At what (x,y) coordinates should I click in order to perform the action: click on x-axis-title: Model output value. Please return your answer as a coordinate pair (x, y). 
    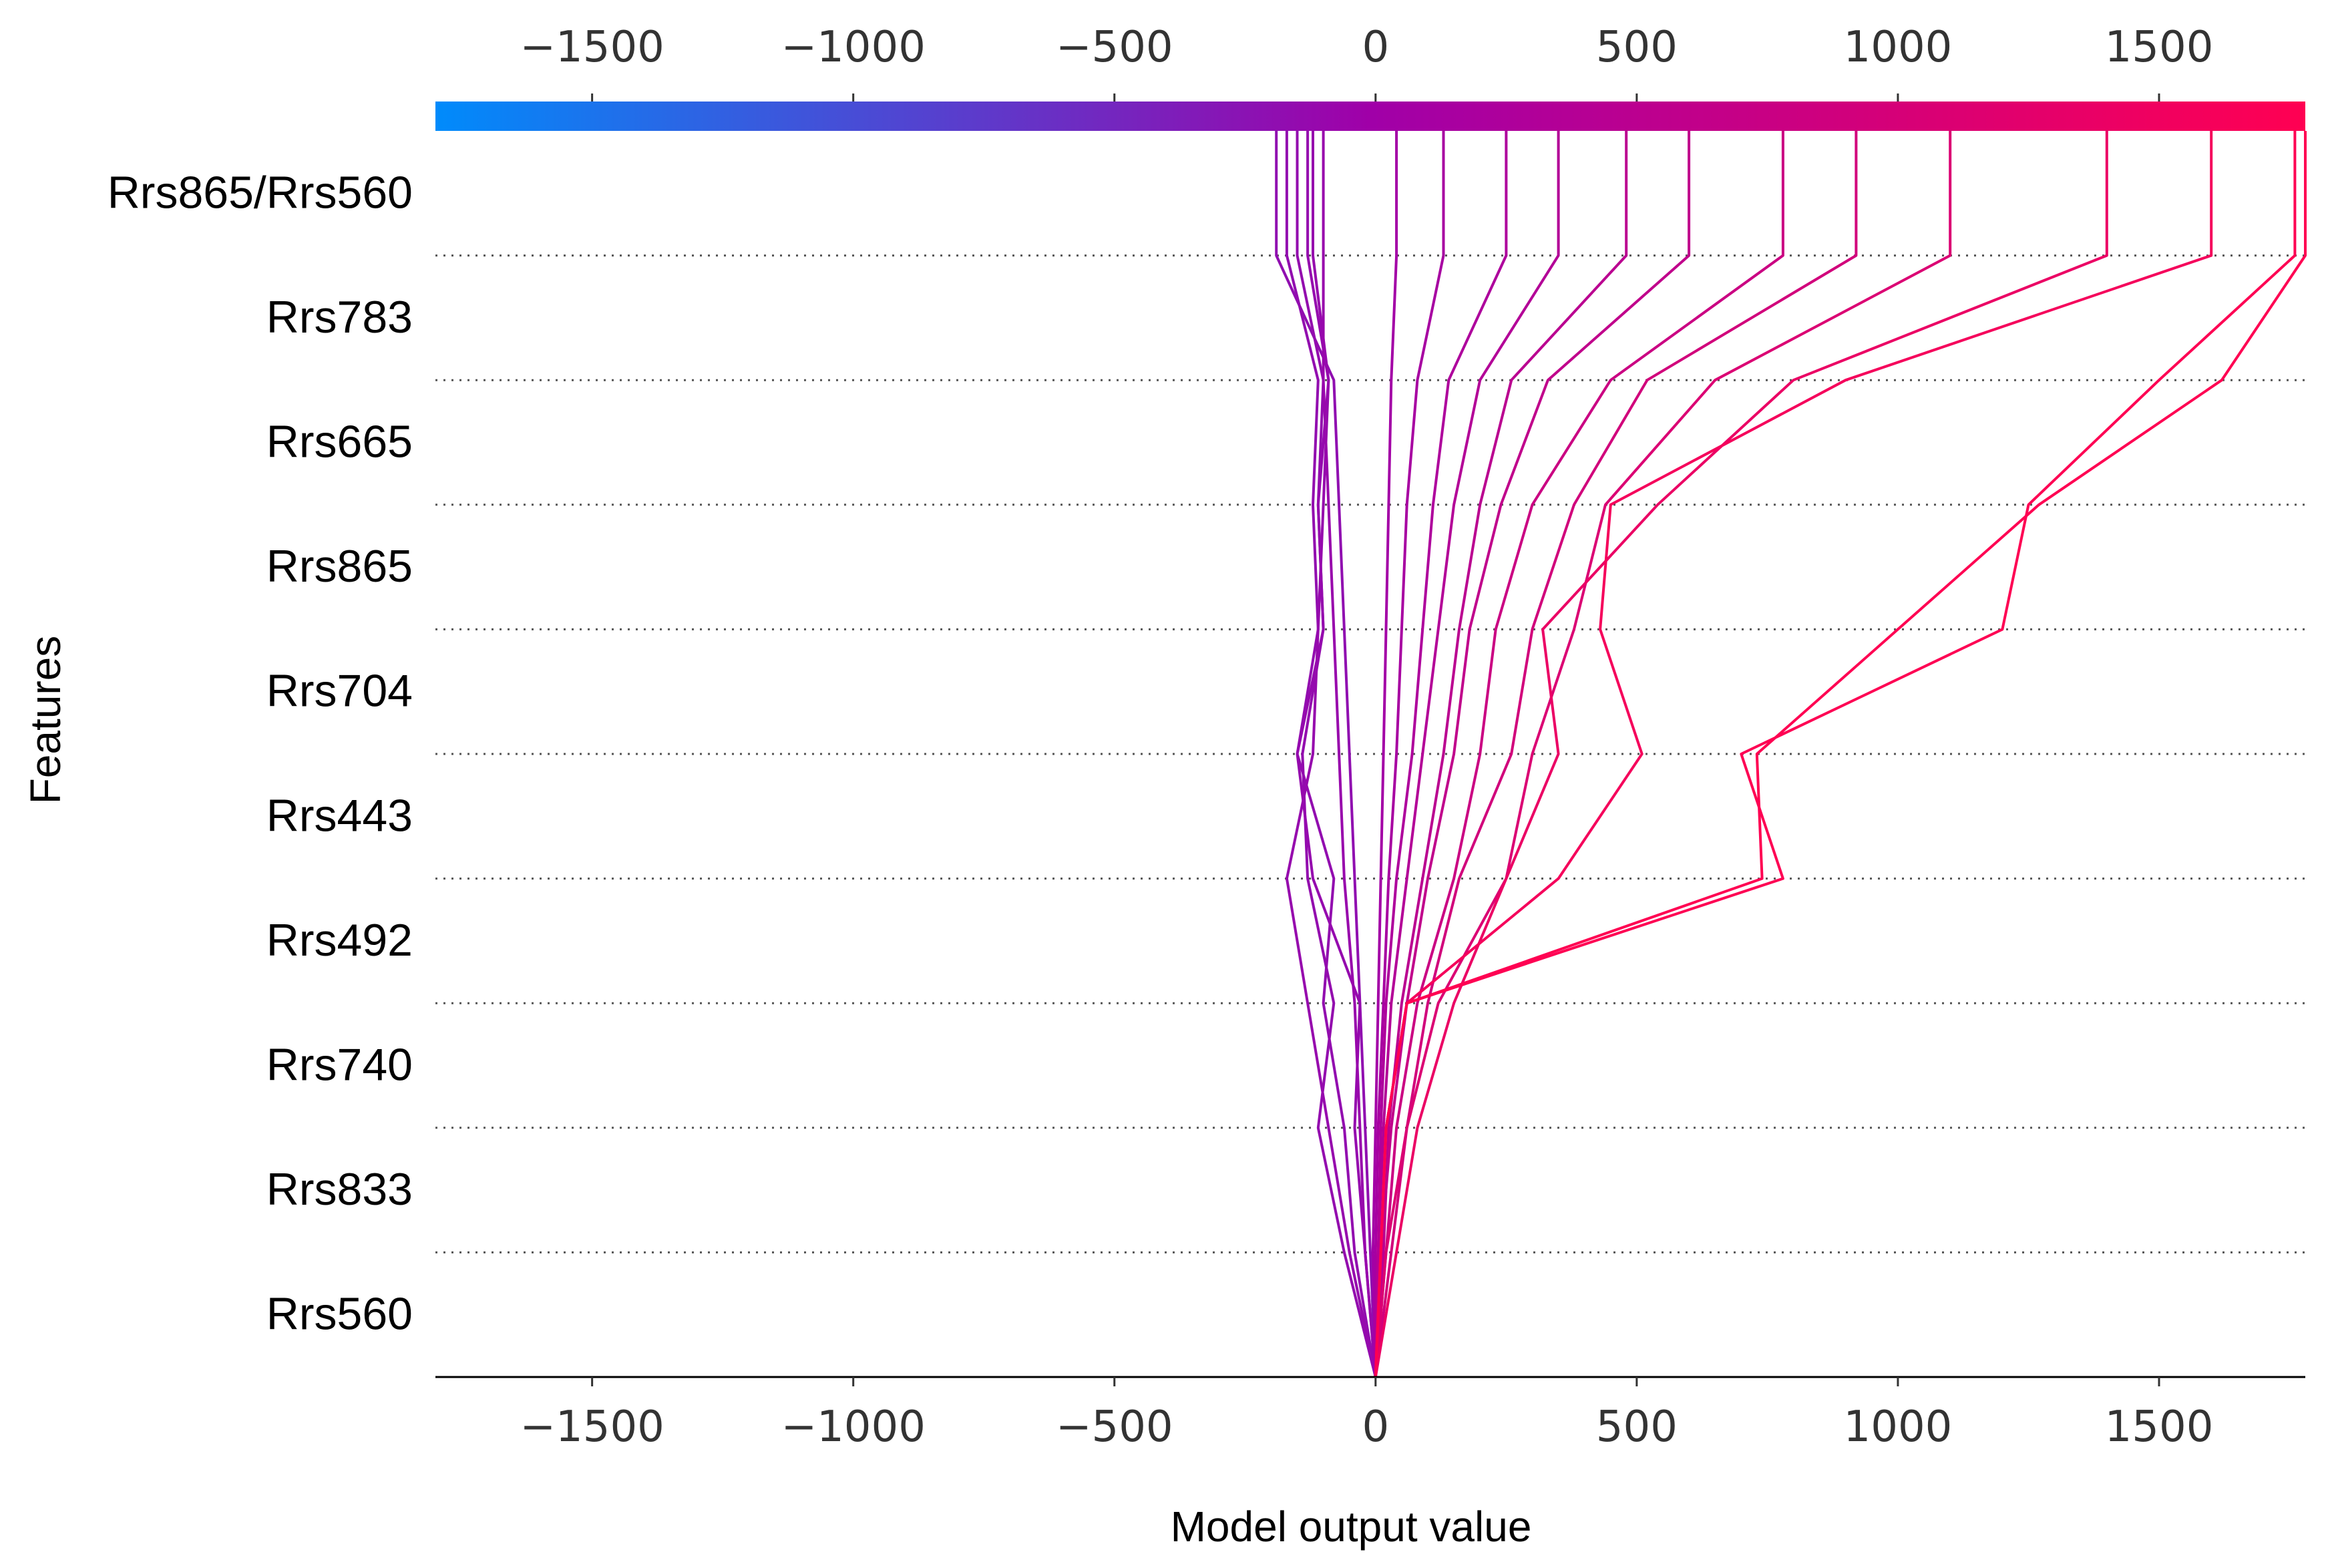
    Looking at the image, I should click on (1351, 1527).